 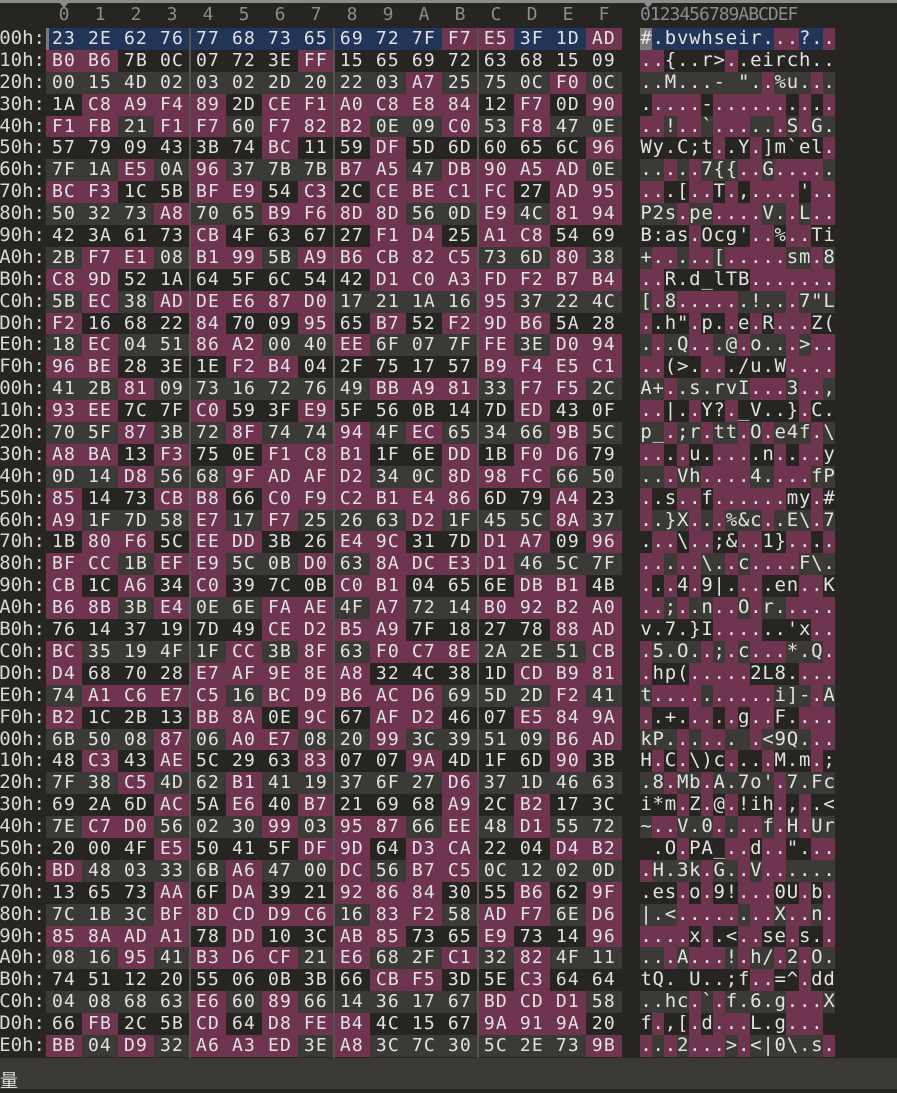 What do you see at coordinates (707, 148) in the screenshot?
I see `ascii-char: t` at bounding box center [707, 148].